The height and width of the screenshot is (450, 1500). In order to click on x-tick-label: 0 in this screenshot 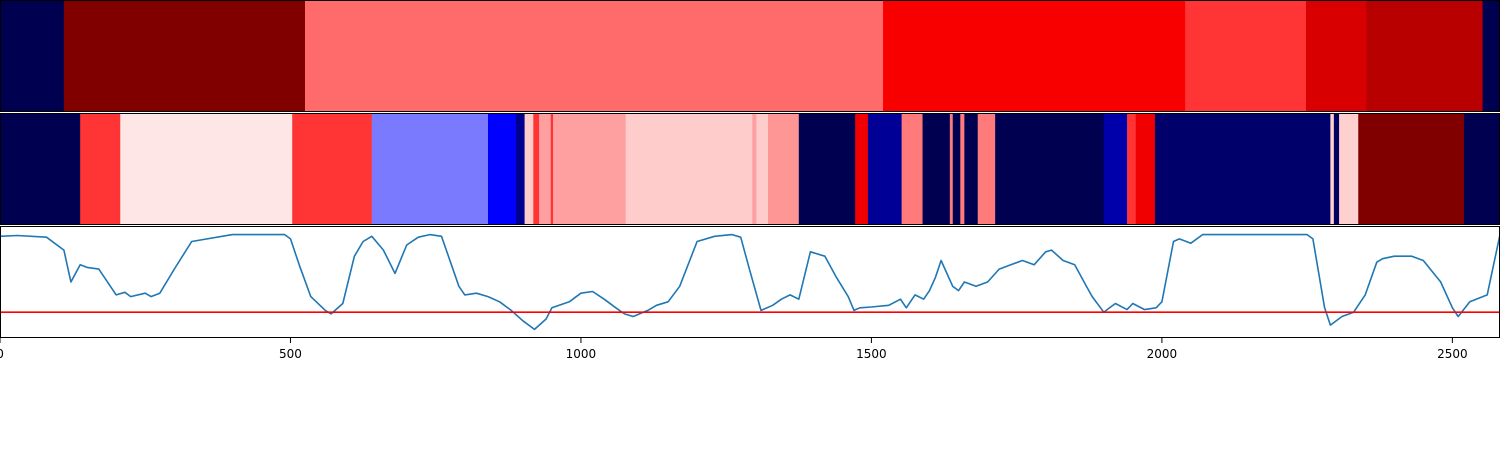, I will do `click(2, 354)`.